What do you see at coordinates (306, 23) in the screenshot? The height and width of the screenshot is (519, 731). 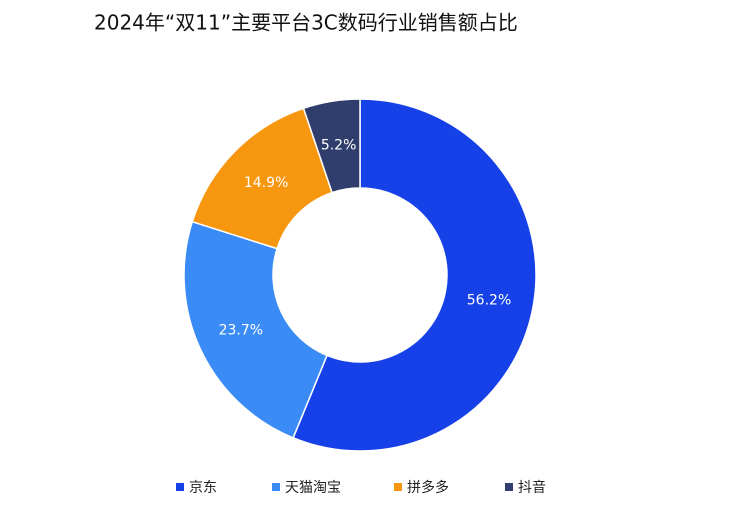 I see `chart-title: 2024年“双11”主要平台3C数码行业销售额占比` at bounding box center [306, 23].